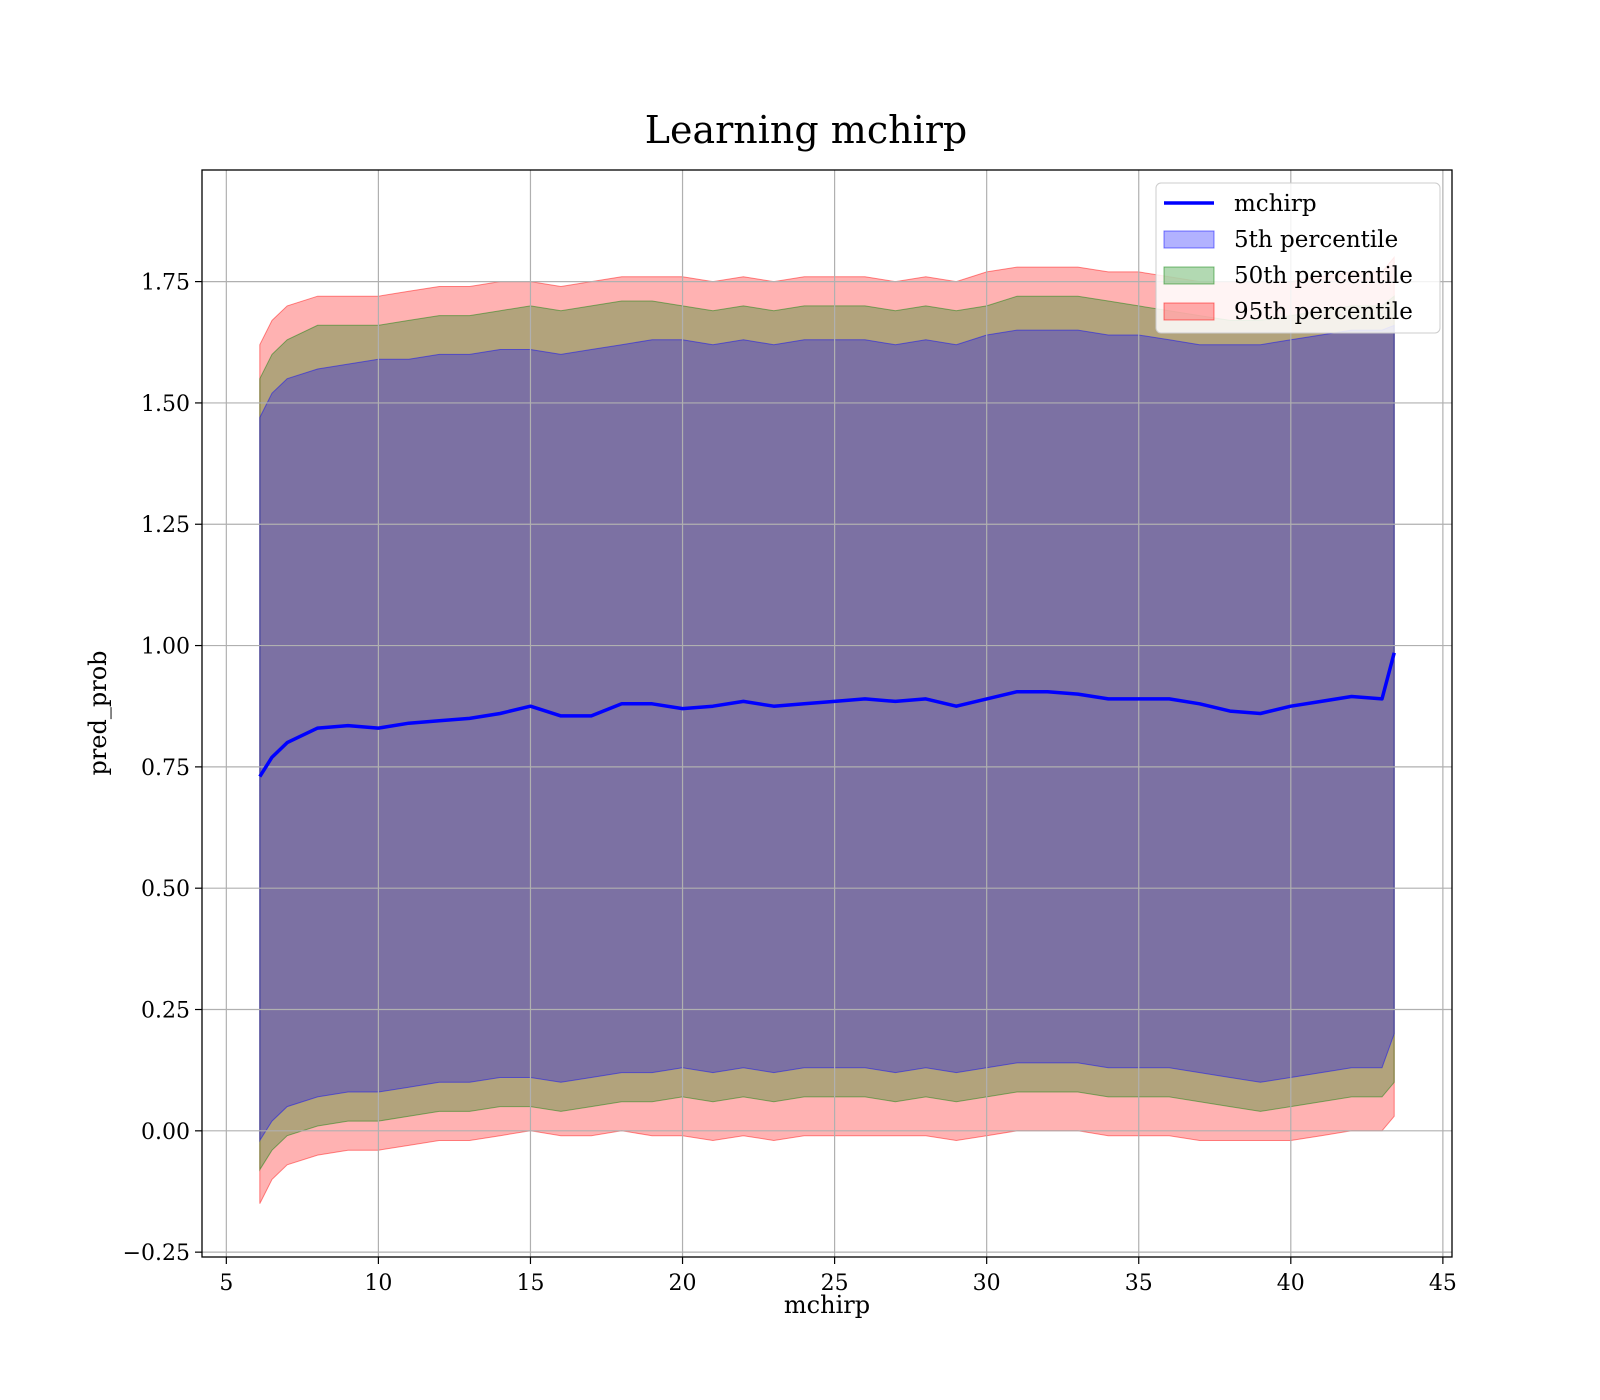 The width and height of the screenshot is (1600, 1400). What do you see at coordinates (156, 1253) in the screenshot?
I see `y-tick-label: −0.25` at bounding box center [156, 1253].